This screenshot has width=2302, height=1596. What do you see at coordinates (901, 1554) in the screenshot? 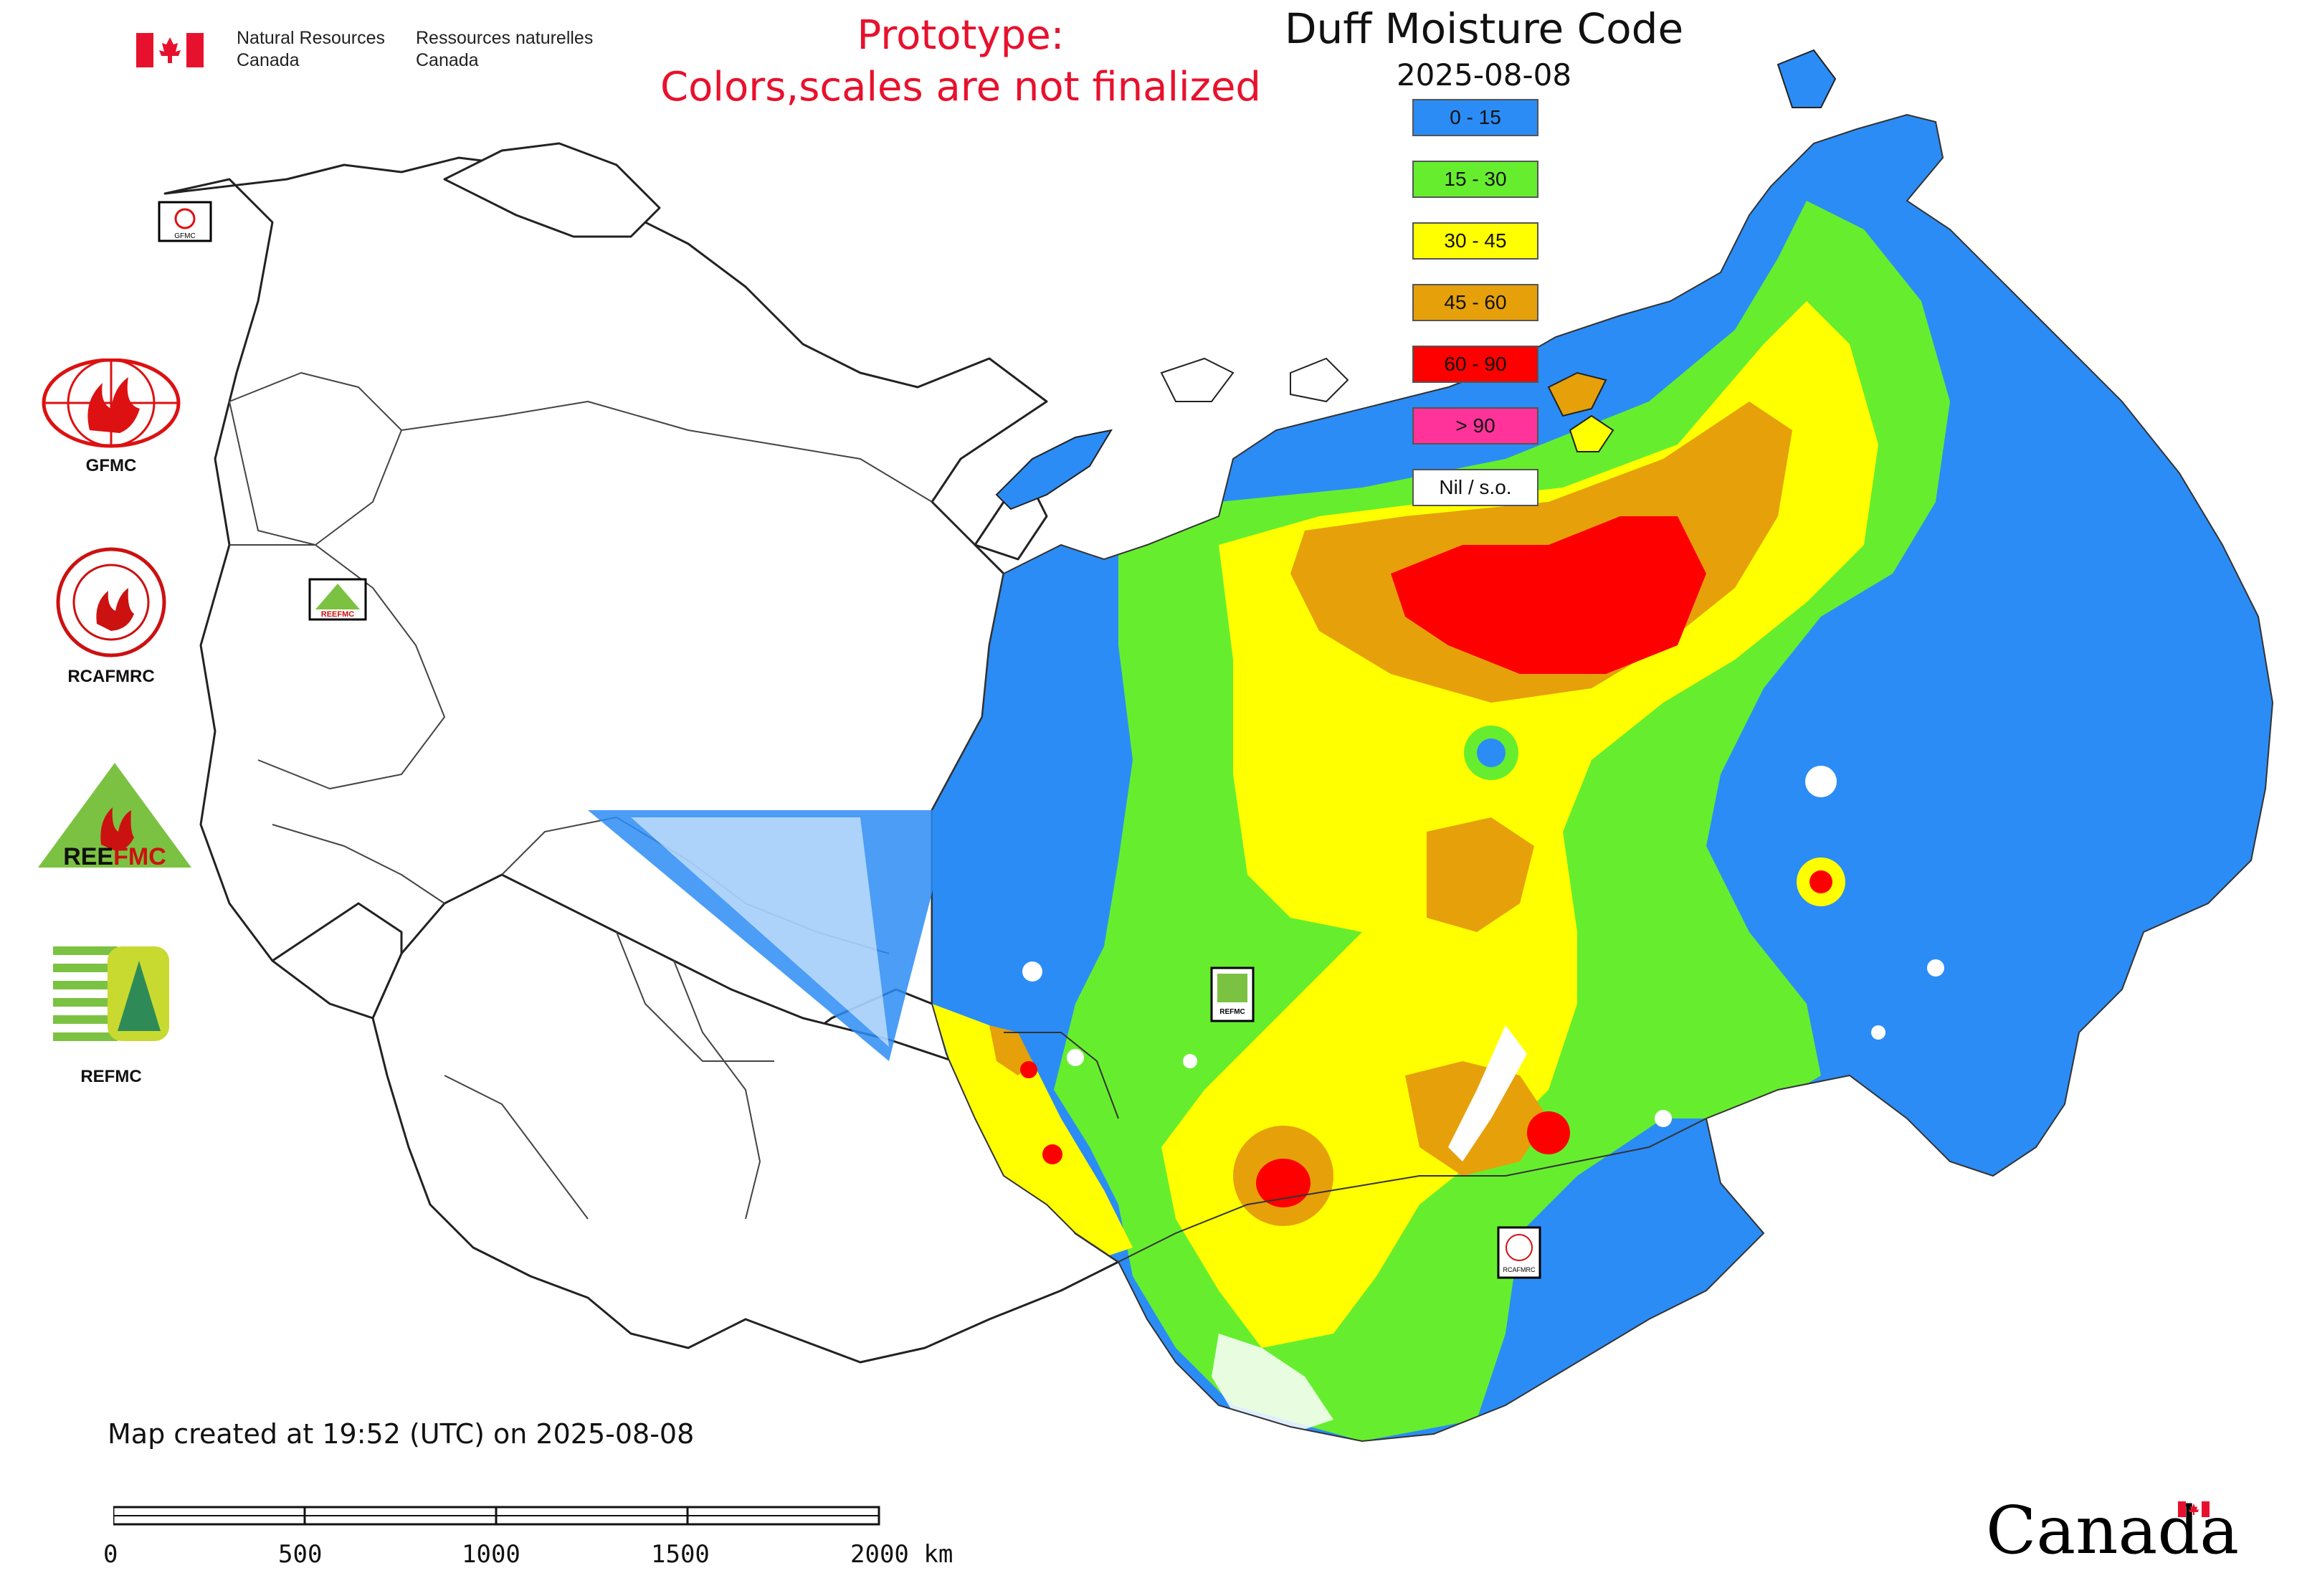
I see `scale-tick-label: 2000 km` at bounding box center [901, 1554].